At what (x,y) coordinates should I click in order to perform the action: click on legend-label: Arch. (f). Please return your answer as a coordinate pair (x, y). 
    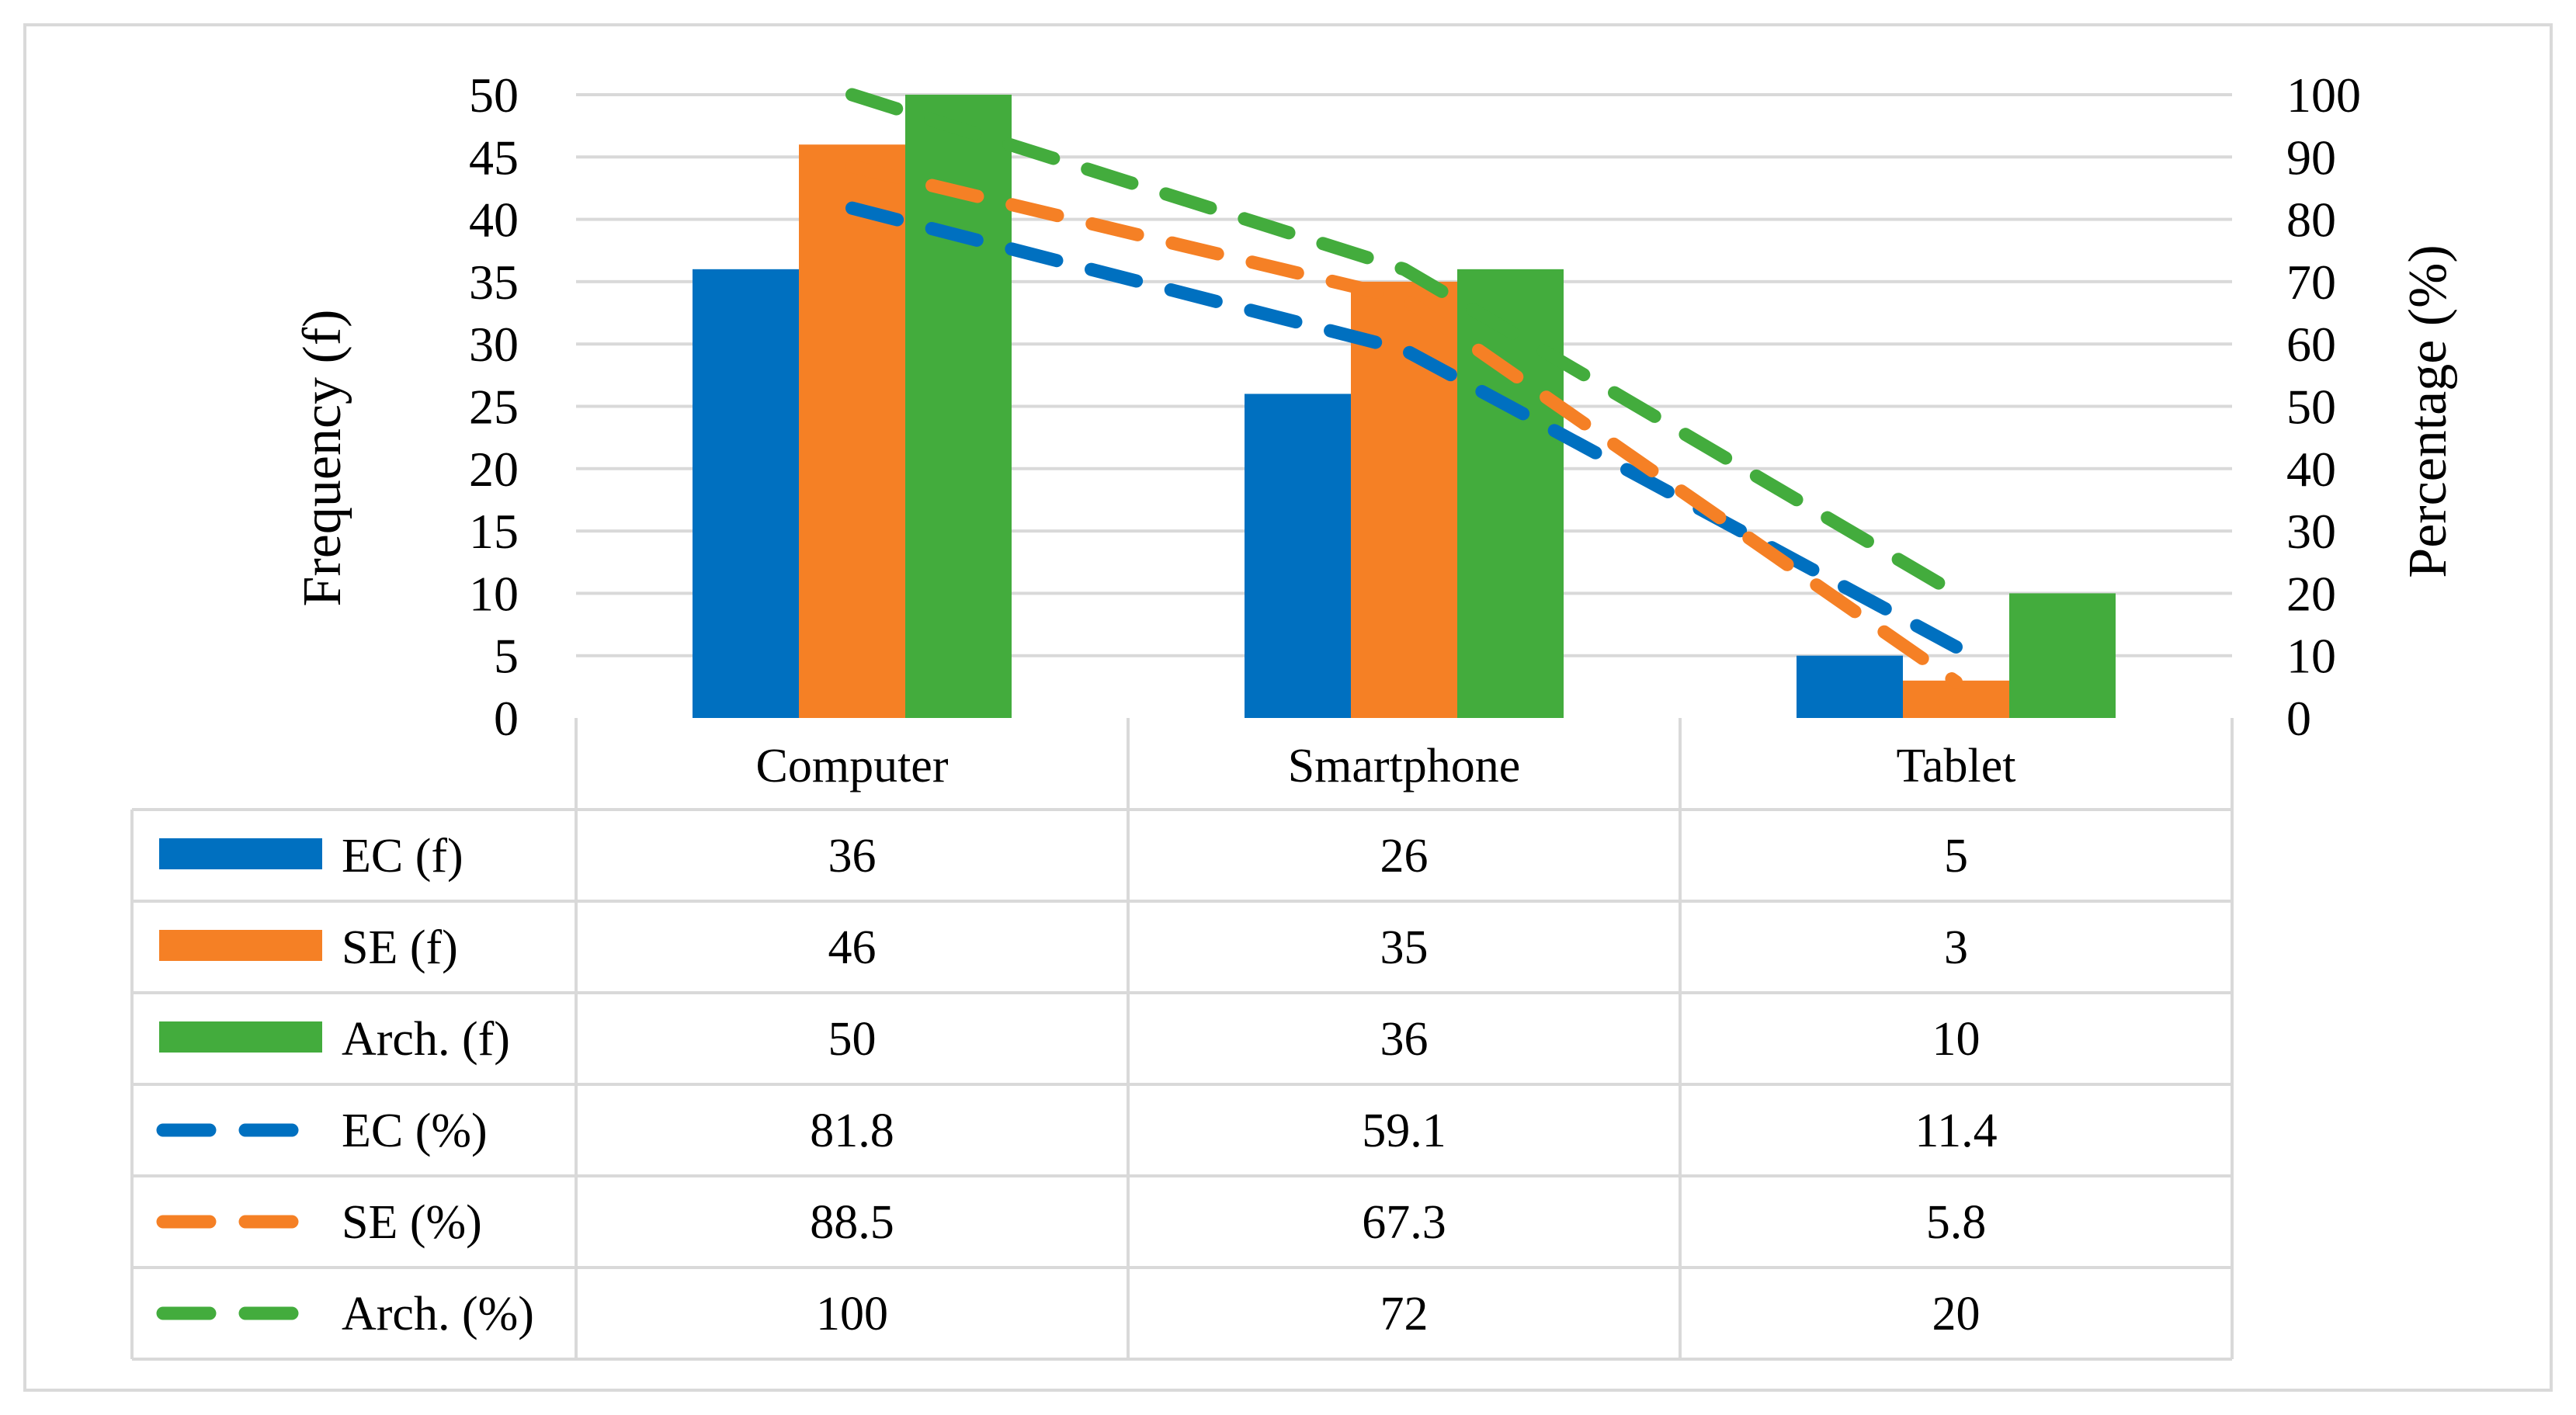
    Looking at the image, I should click on (426, 1039).